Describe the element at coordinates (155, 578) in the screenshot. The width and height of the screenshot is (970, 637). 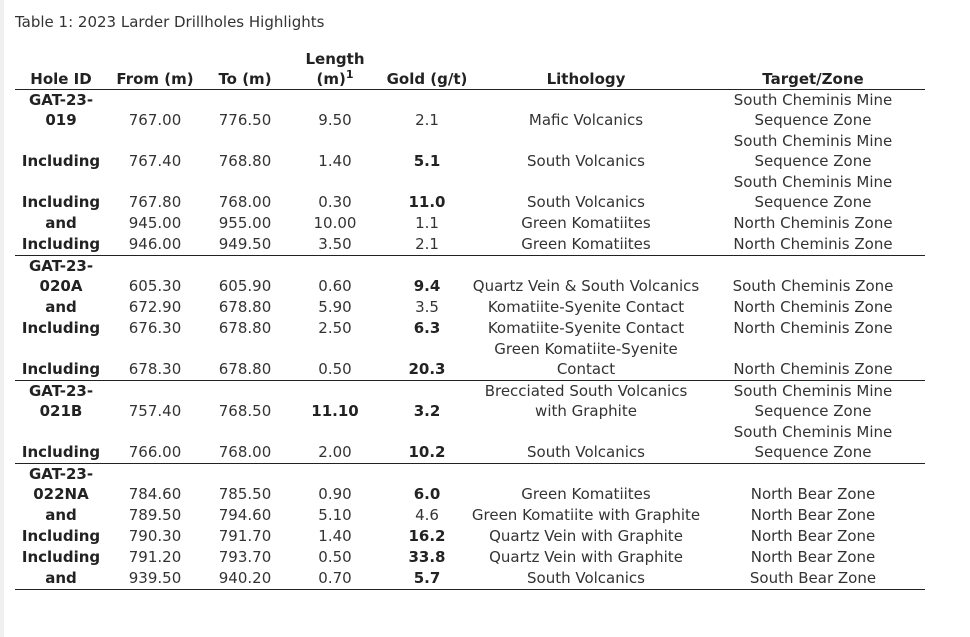
I see `from-cell: 939.50` at that location.